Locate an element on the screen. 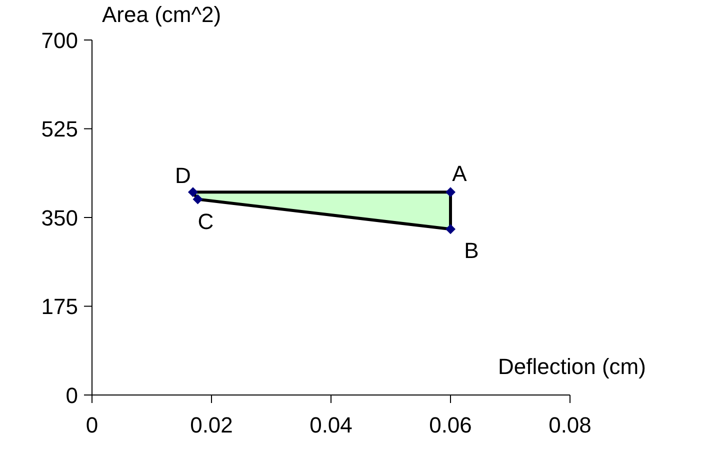  y-tick-label: 700 is located at coordinates (59, 40).